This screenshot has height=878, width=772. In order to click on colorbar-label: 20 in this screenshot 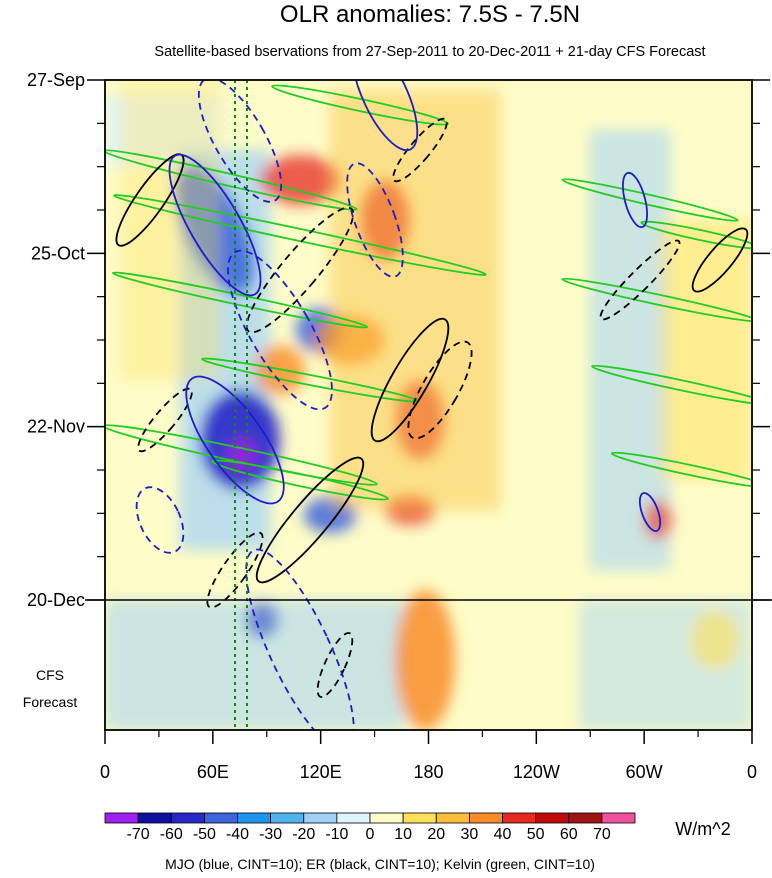, I will do `click(436, 834)`.